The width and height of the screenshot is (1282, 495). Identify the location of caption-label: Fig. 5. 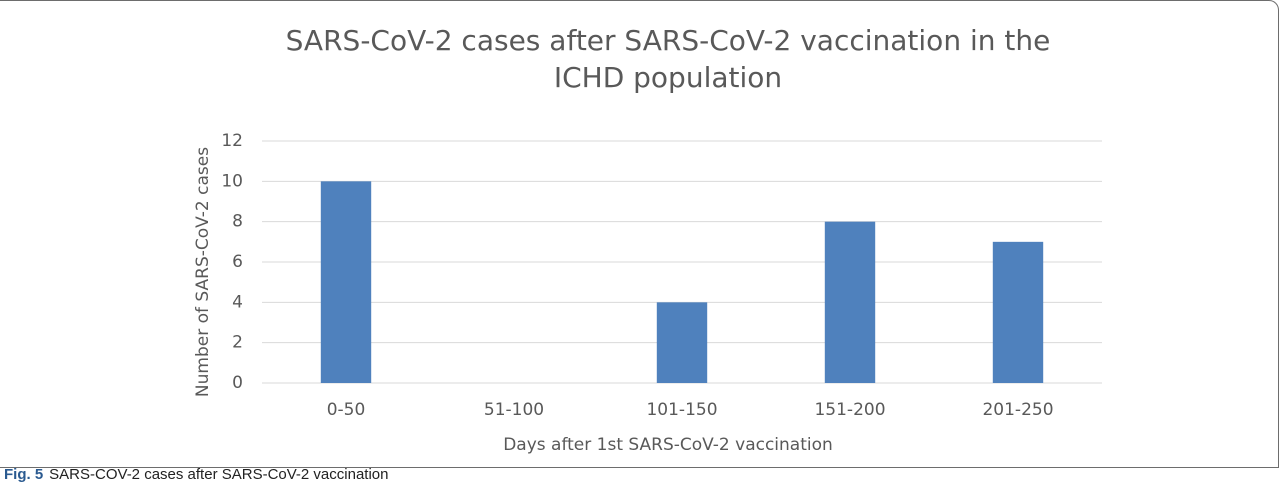
(24, 474).